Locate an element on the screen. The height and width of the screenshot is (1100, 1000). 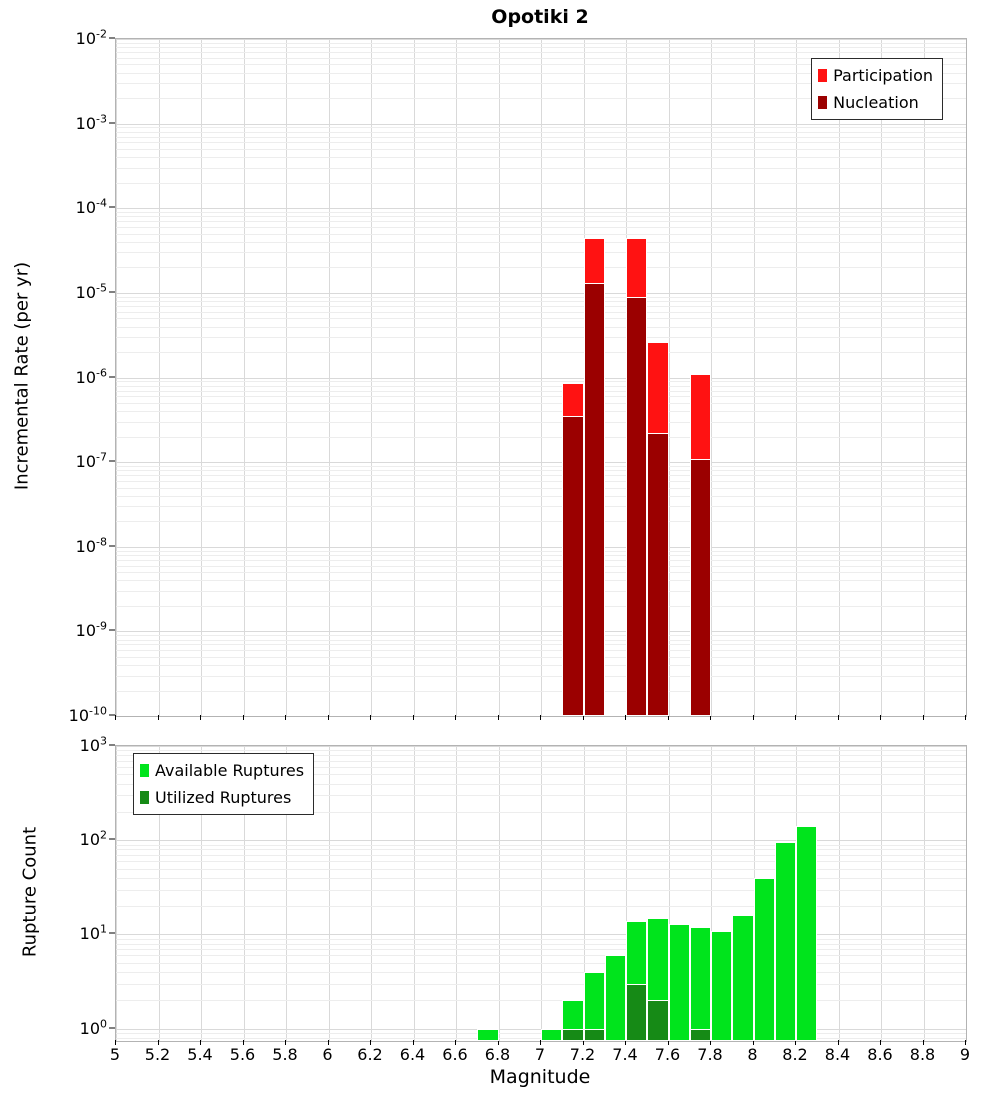
legend-item-available-ruptures: Available Ruptures is located at coordinates (222, 770).